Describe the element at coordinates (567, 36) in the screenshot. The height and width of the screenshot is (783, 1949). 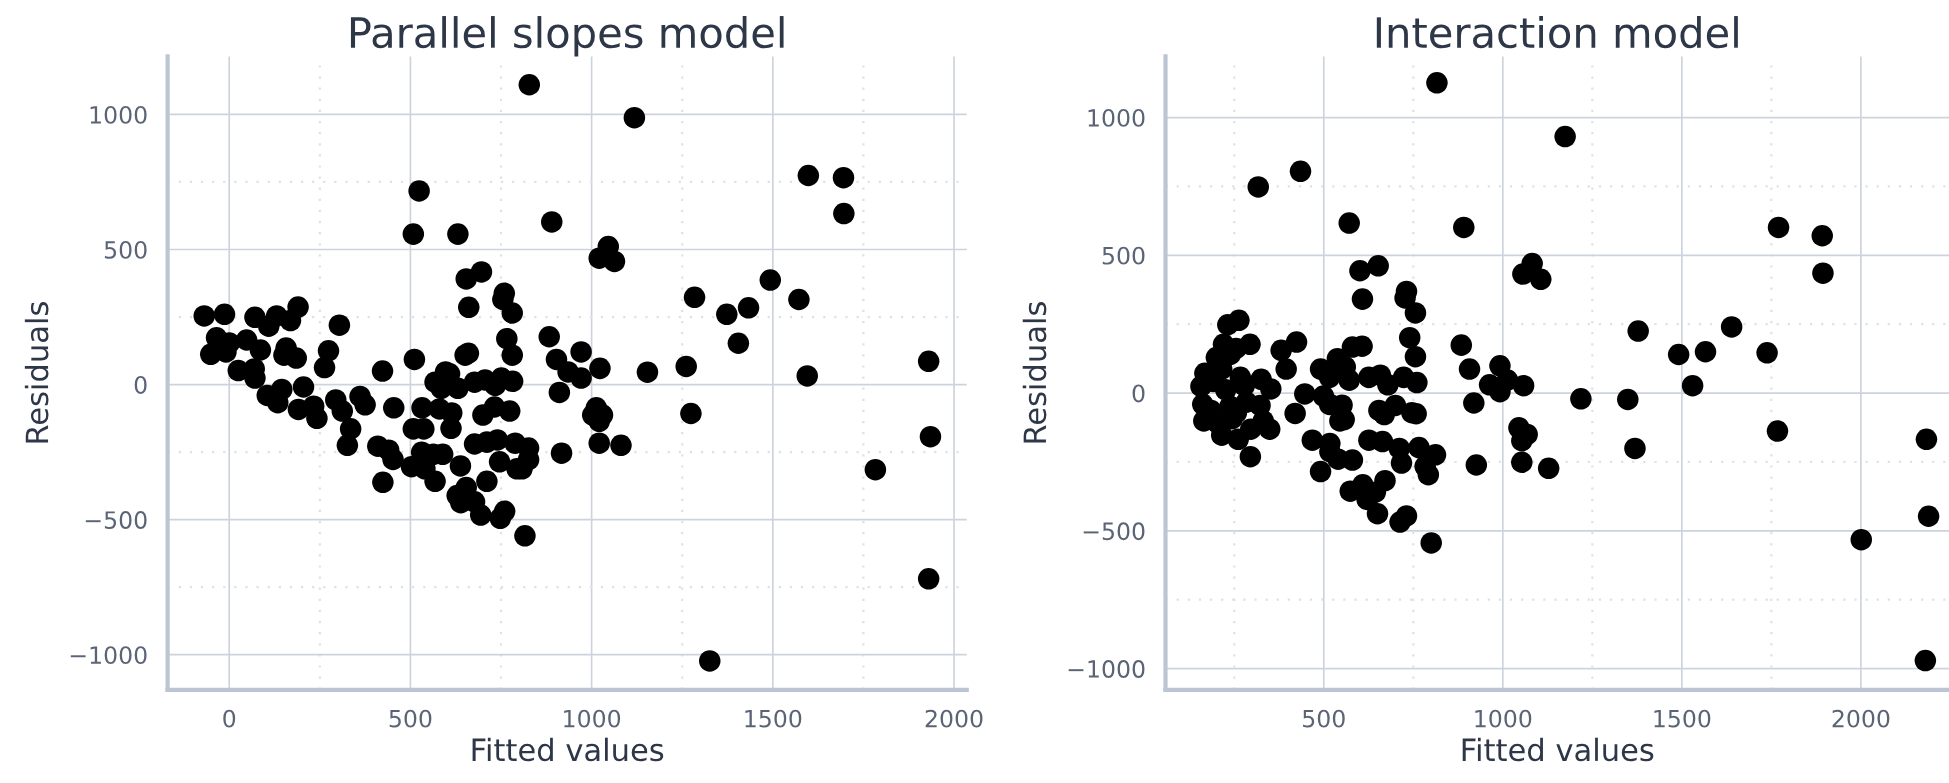
I see `chart-title: Parallel slopes model` at that location.